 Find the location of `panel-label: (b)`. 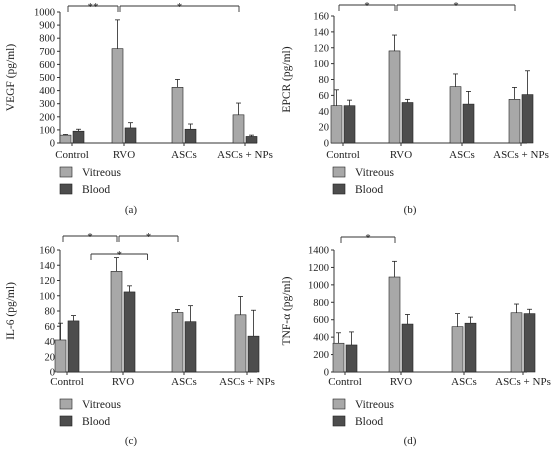

panel-label: (b) is located at coordinates (410, 210).